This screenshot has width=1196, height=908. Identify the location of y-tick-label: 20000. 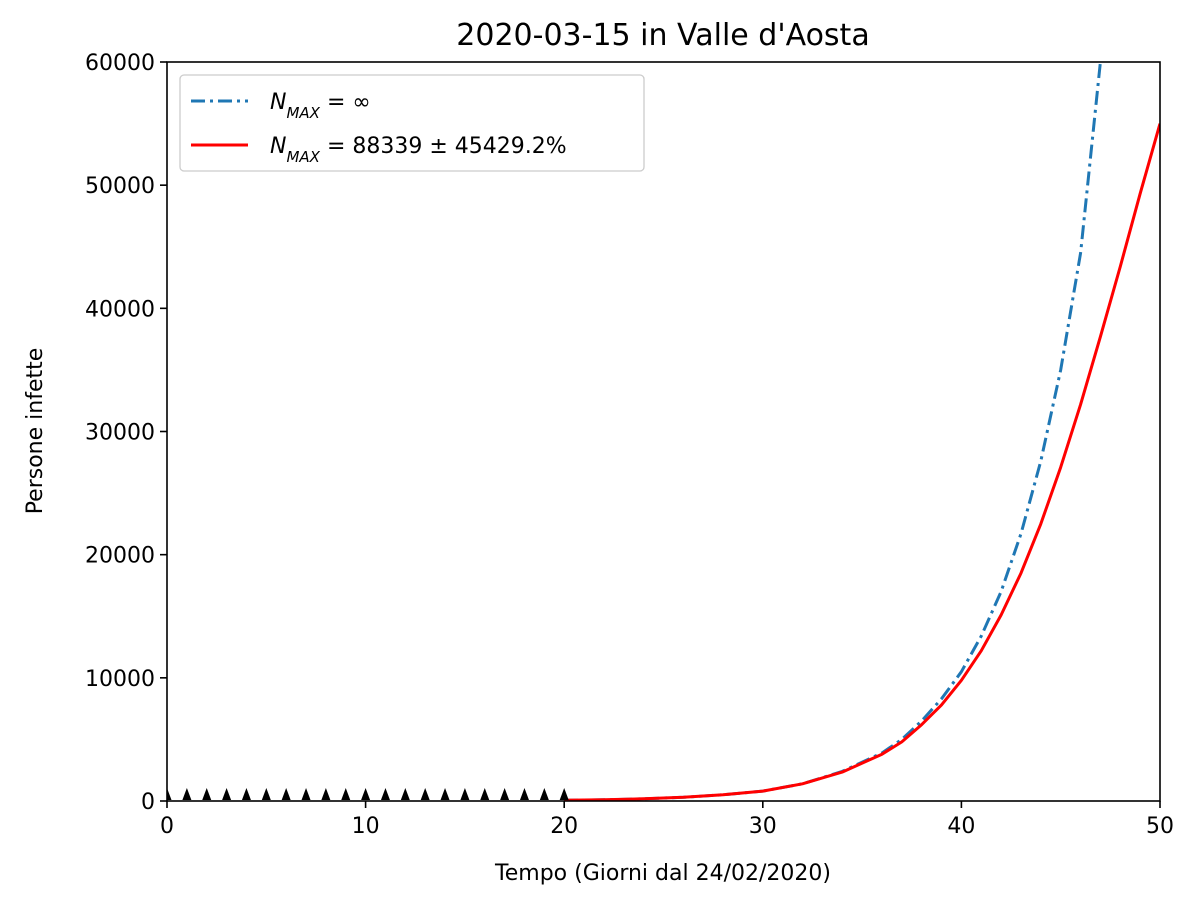
(120, 556).